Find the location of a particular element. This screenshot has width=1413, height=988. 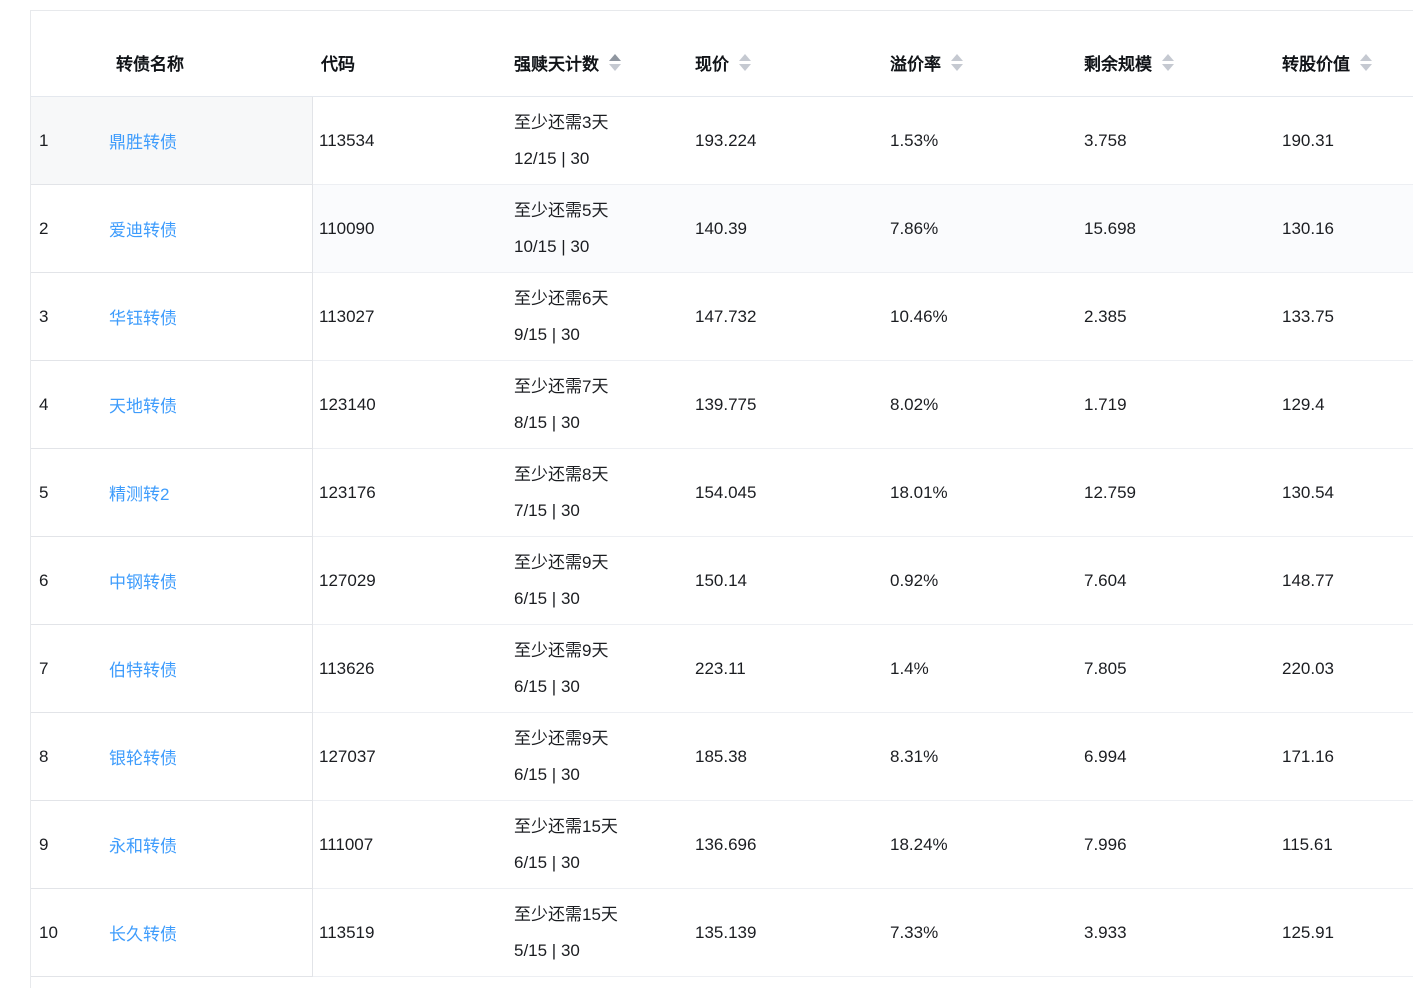

header-cell-redemption-days: 强赎天计数 is located at coordinates (589, 53).